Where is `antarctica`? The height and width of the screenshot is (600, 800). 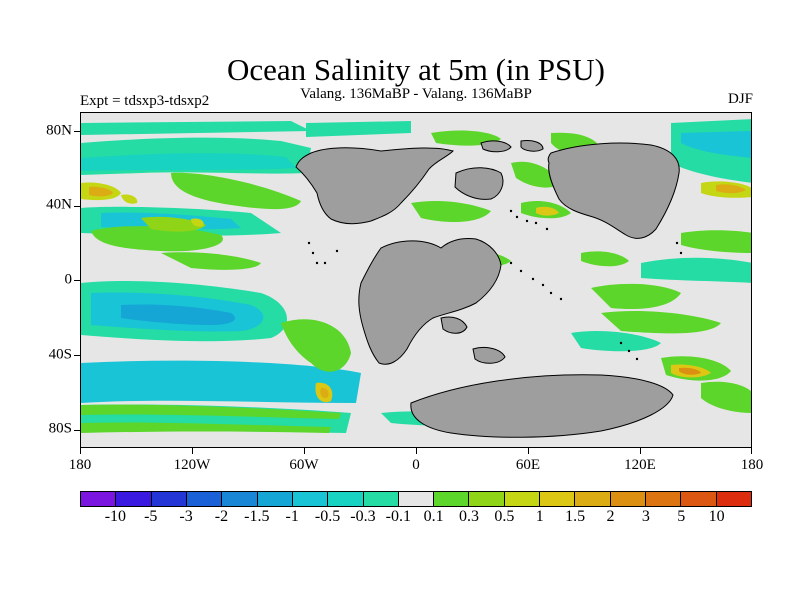
antarctica is located at coordinates (542, 406).